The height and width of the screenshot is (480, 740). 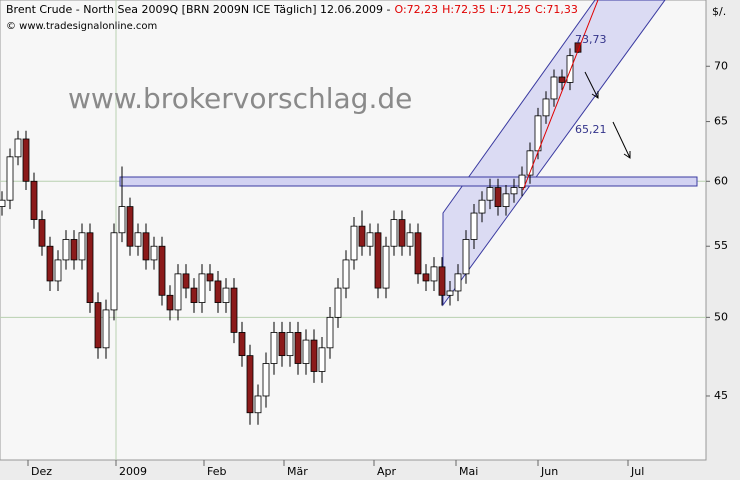 I want to click on copyright: © www.tradesignalonline.com, so click(x=81, y=26).